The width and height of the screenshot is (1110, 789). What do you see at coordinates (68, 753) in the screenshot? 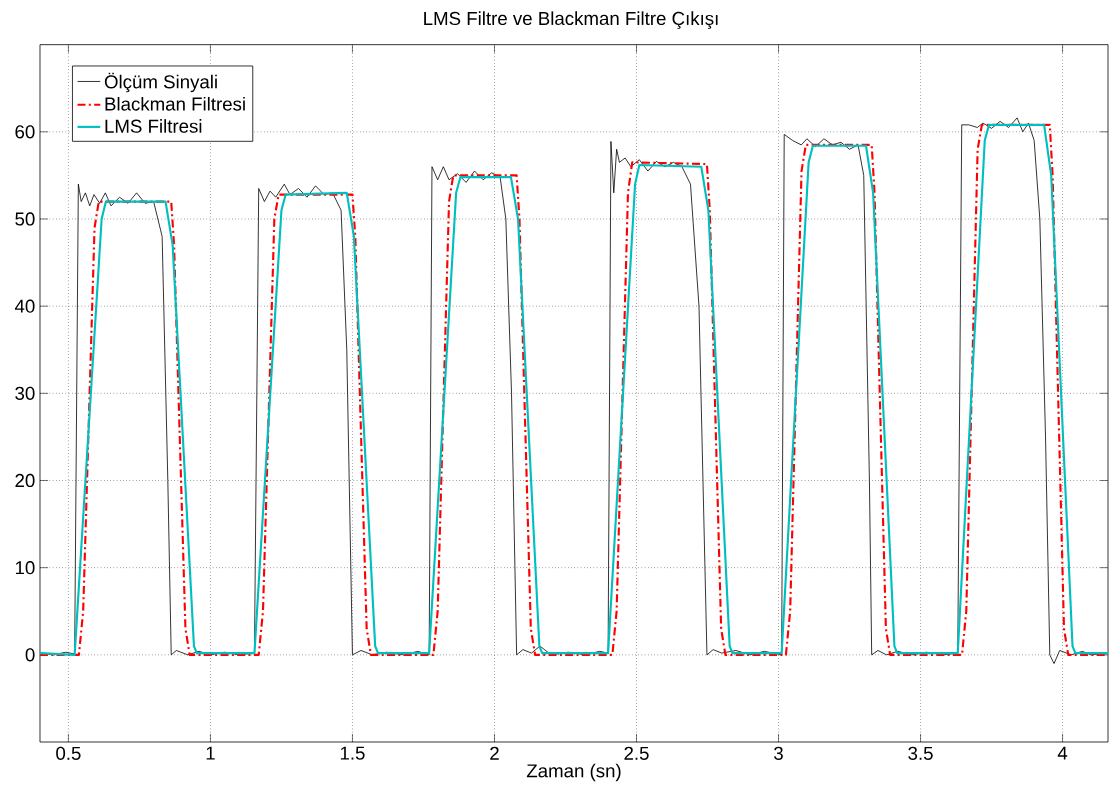
I see `x-tick-label: 0.5` at bounding box center [68, 753].